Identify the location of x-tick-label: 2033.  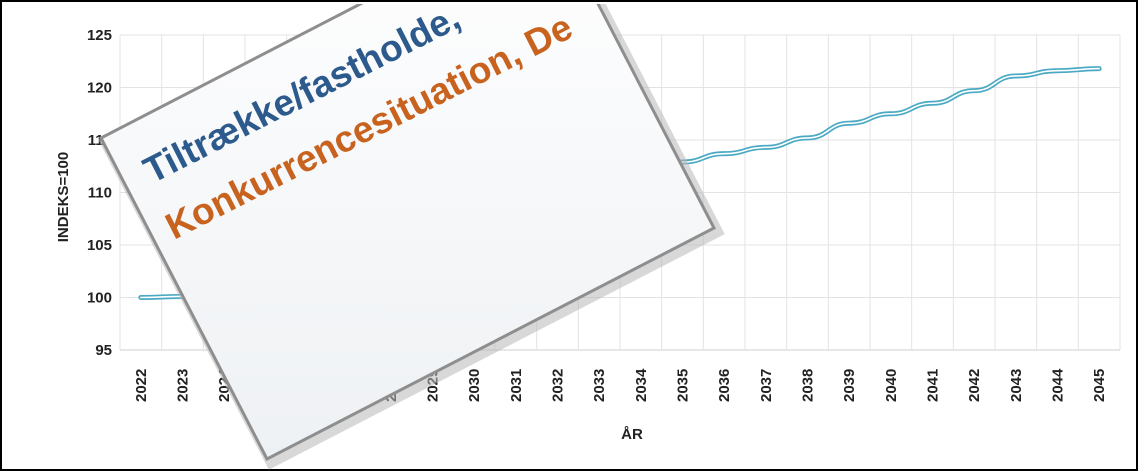
(599, 385).